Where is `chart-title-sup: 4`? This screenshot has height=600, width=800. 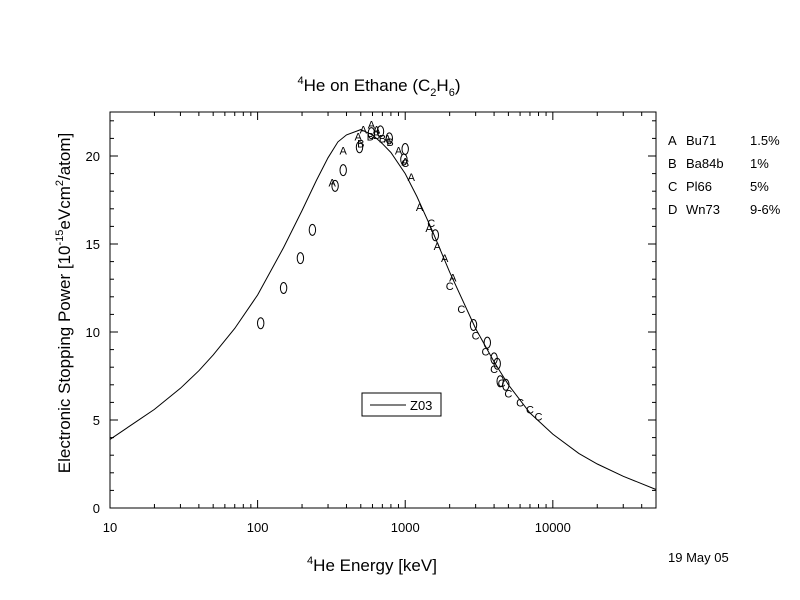 chart-title-sup: 4 is located at coordinates (301, 81).